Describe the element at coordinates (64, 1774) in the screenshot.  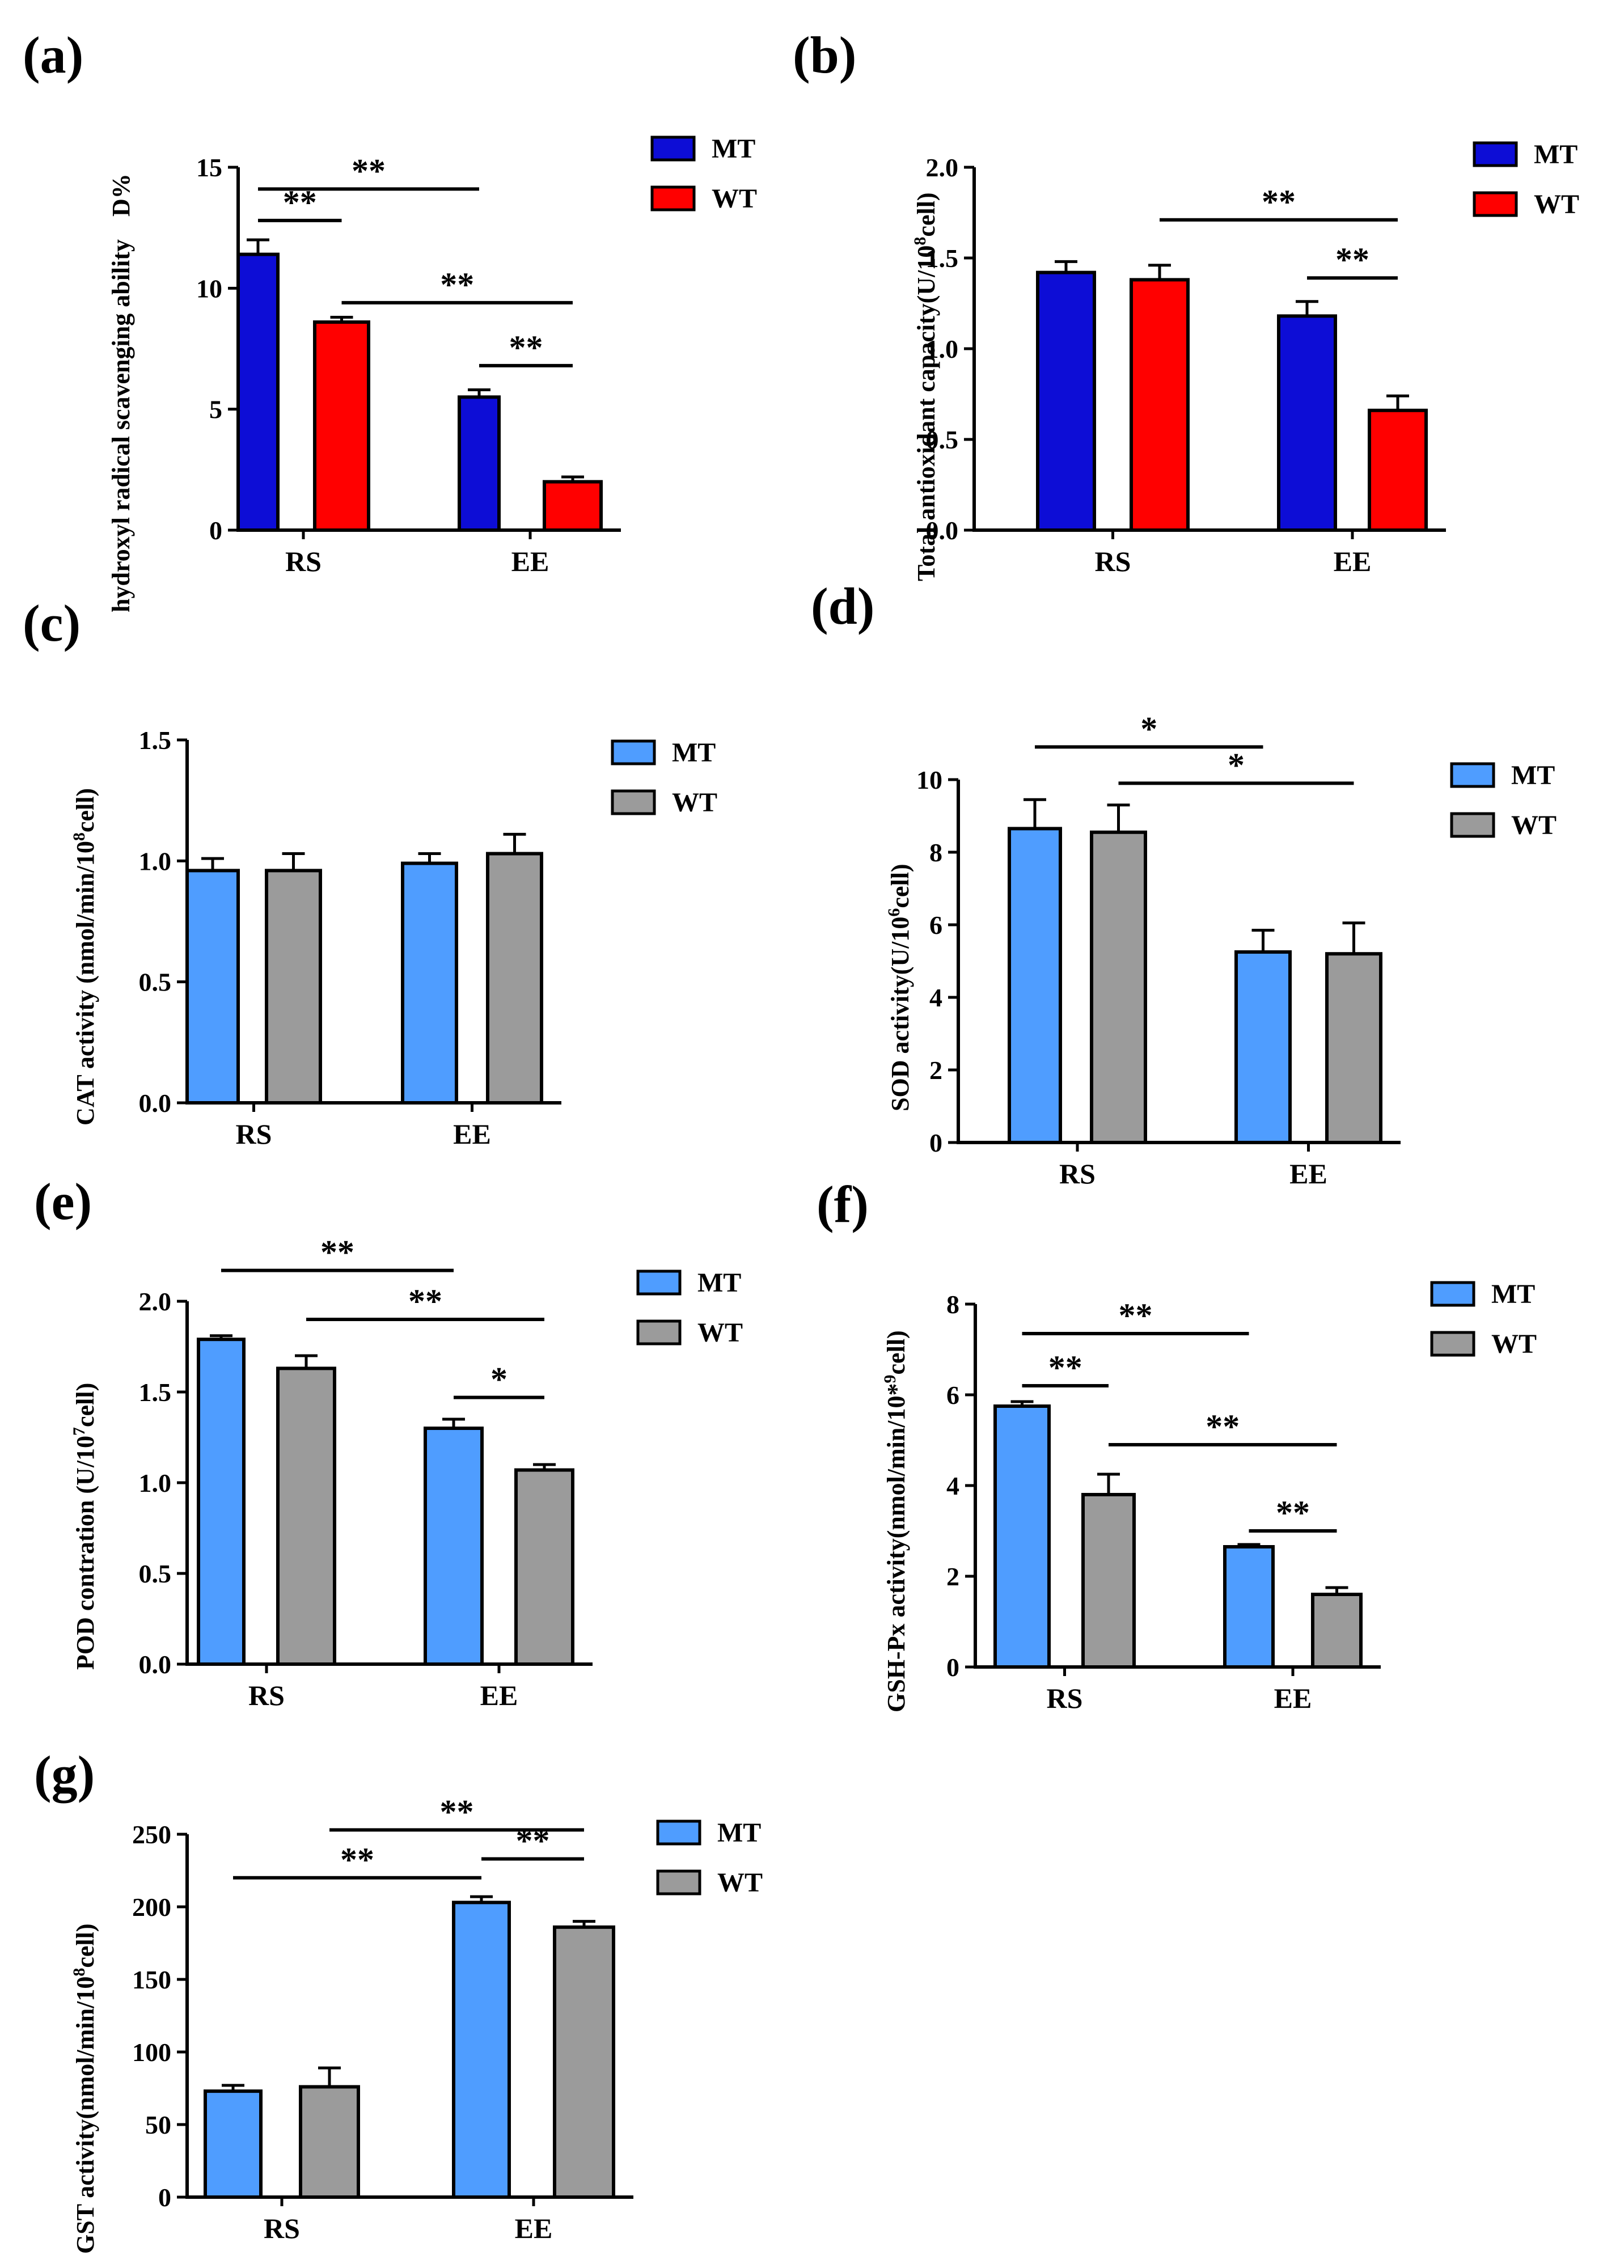
I see `panel-g-letter: (g)` at that location.